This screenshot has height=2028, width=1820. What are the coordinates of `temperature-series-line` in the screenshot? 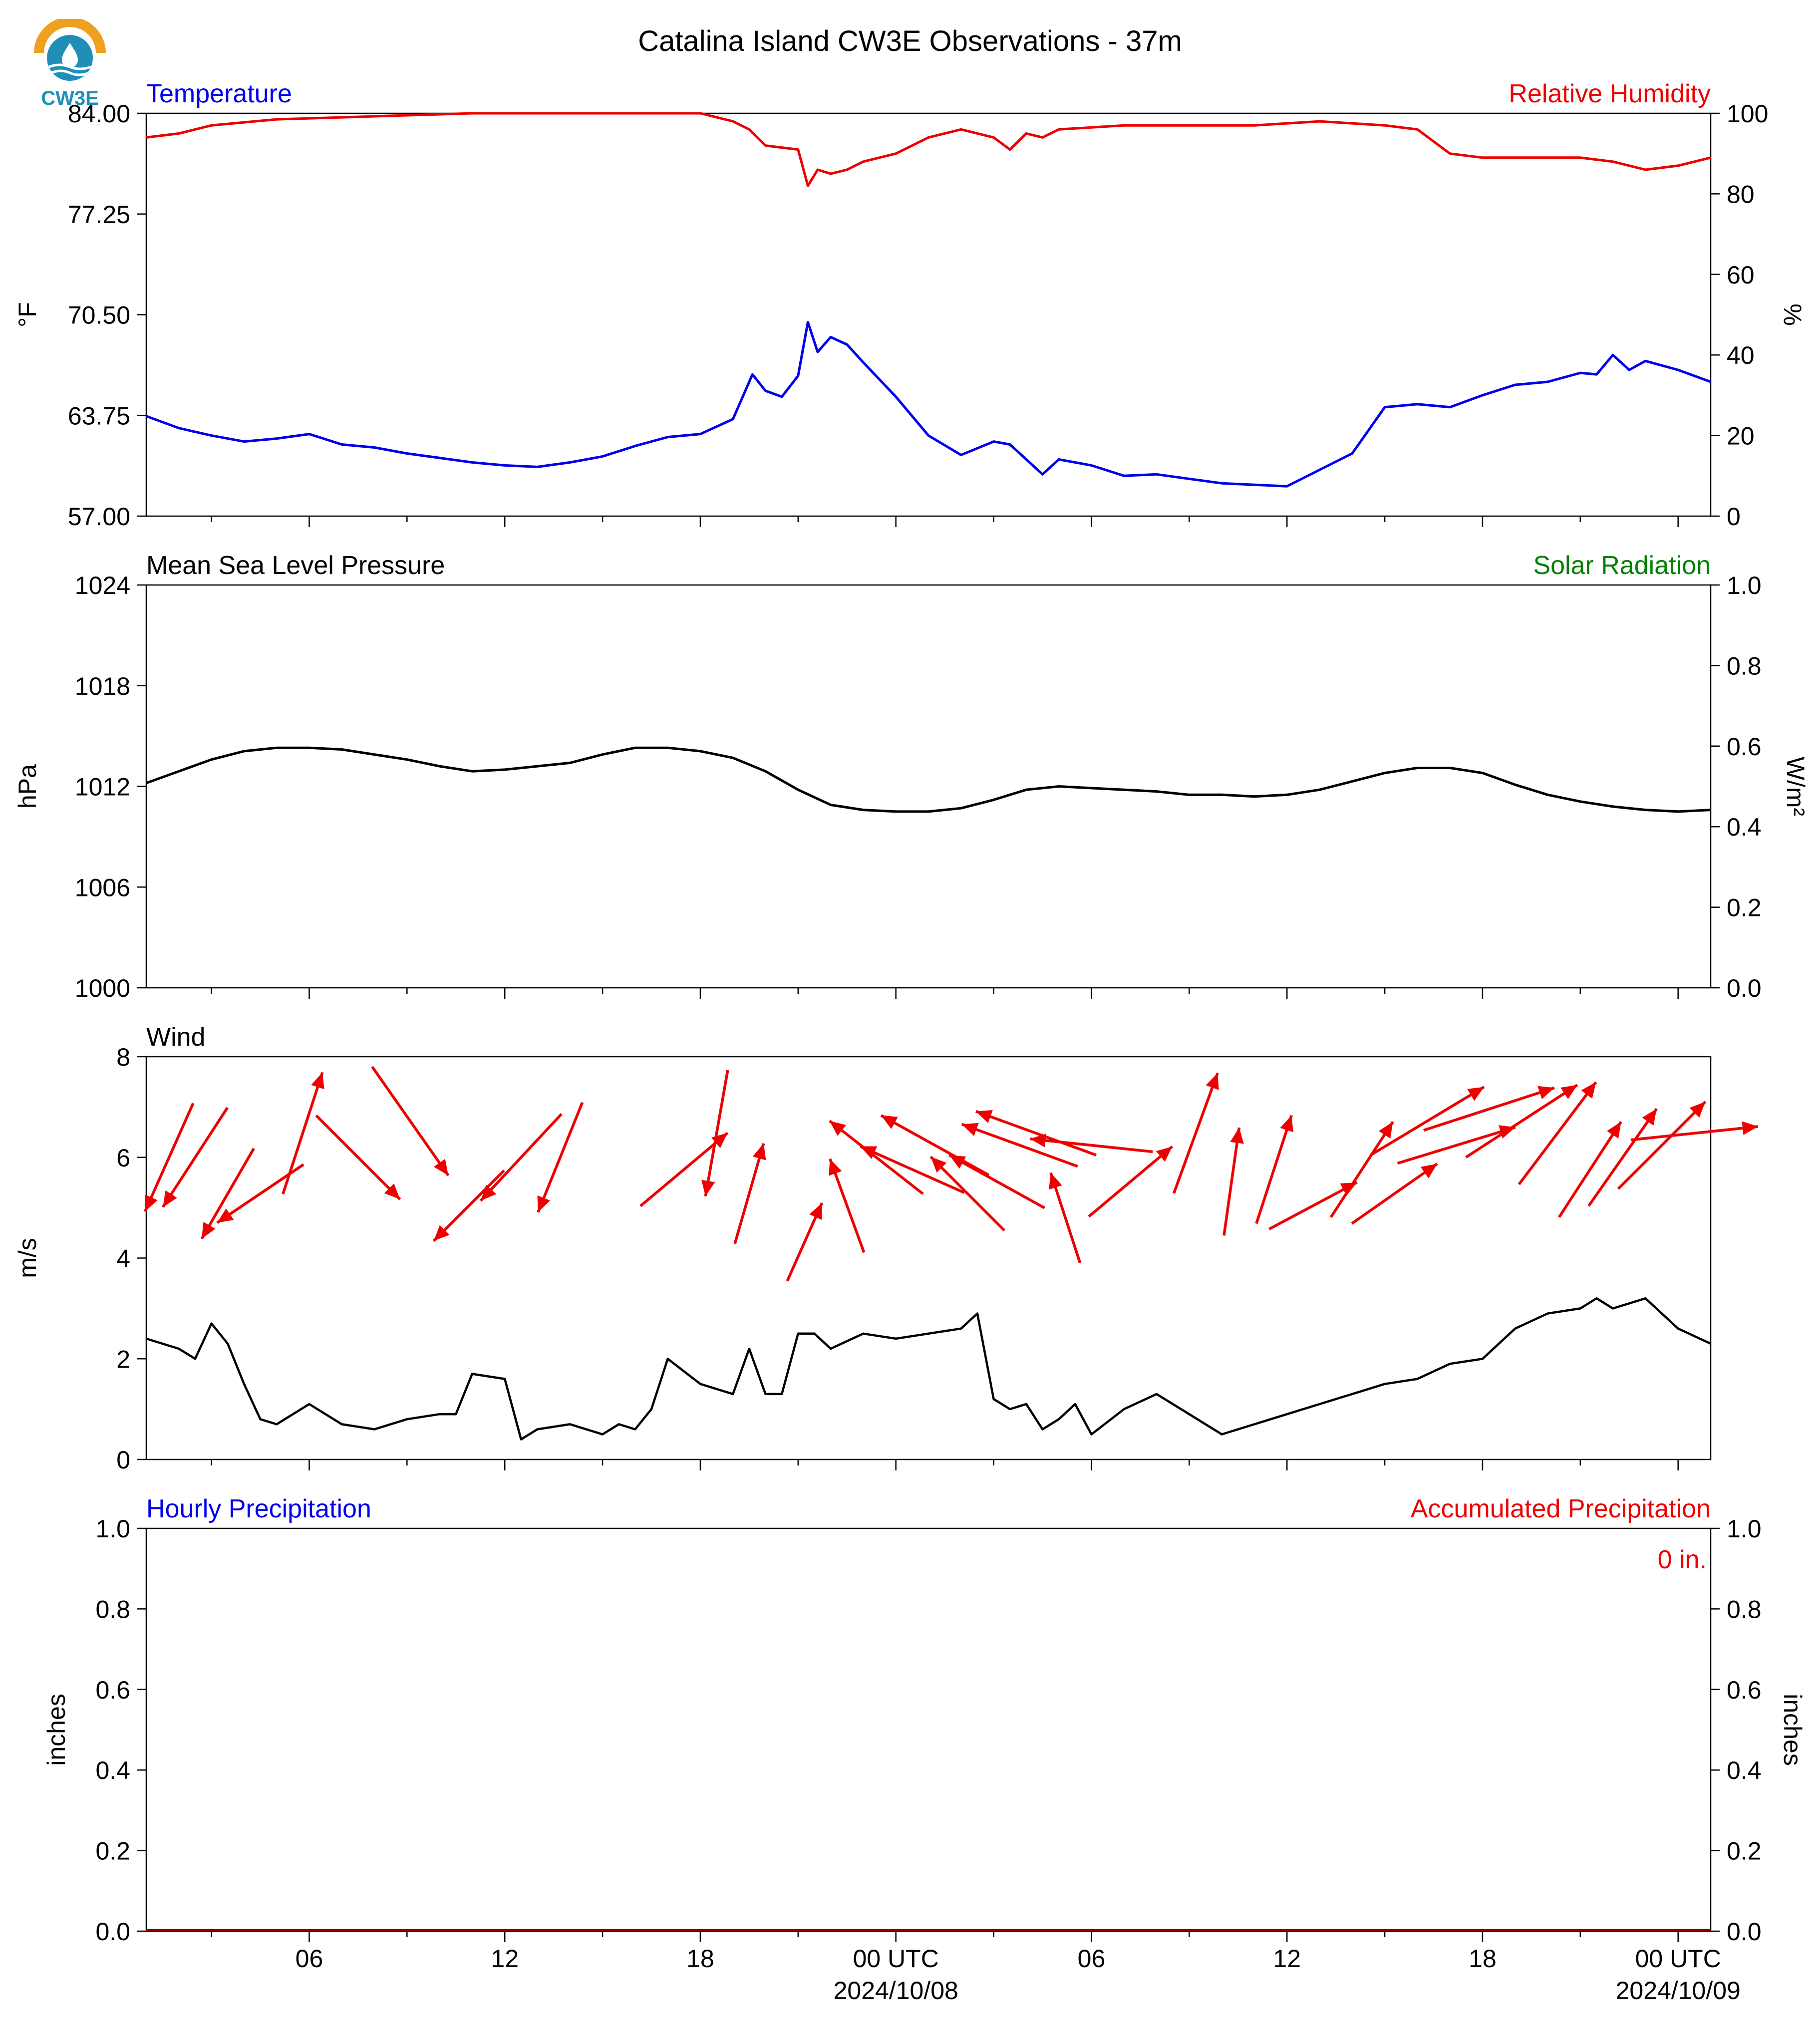 It's located at (928, 404).